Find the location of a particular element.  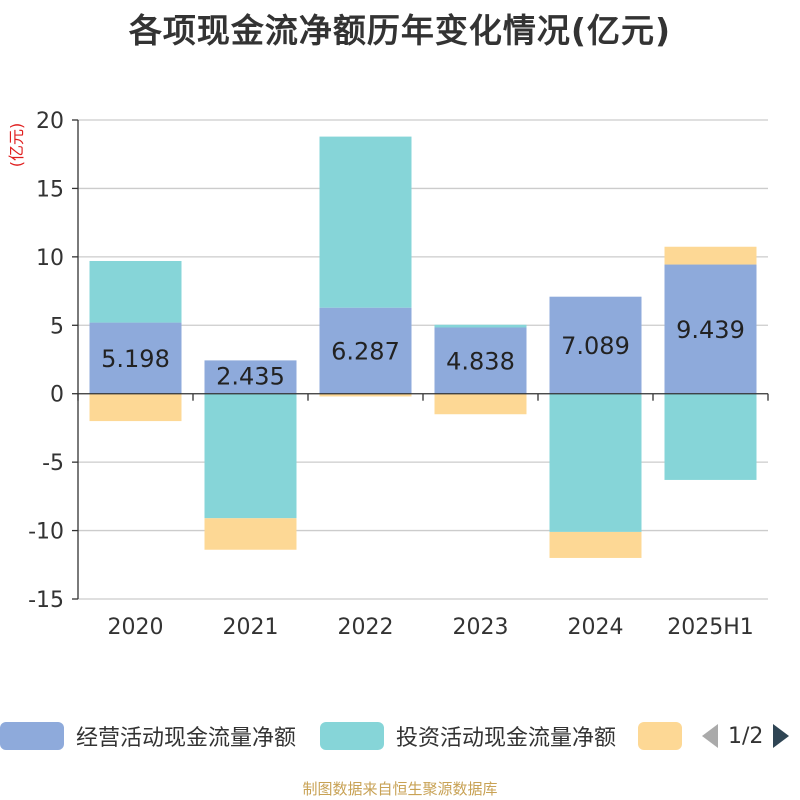

x-tick-label: 2022 is located at coordinates (366, 627).